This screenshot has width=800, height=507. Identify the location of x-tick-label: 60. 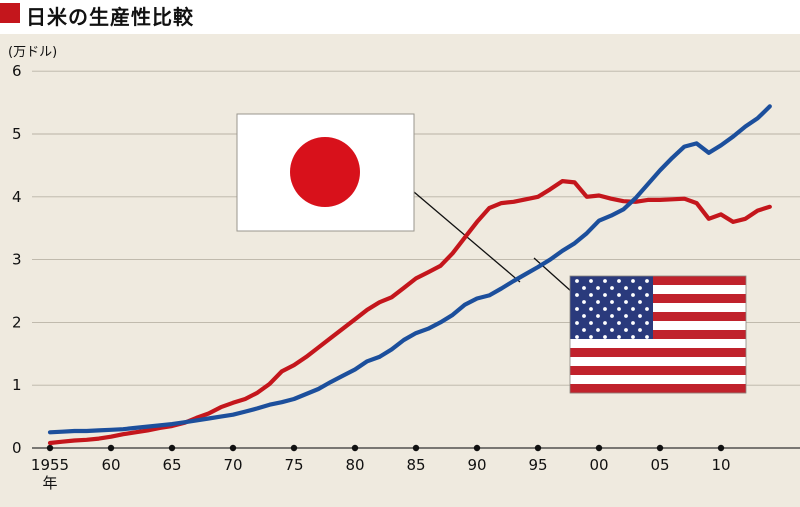
(110, 465).